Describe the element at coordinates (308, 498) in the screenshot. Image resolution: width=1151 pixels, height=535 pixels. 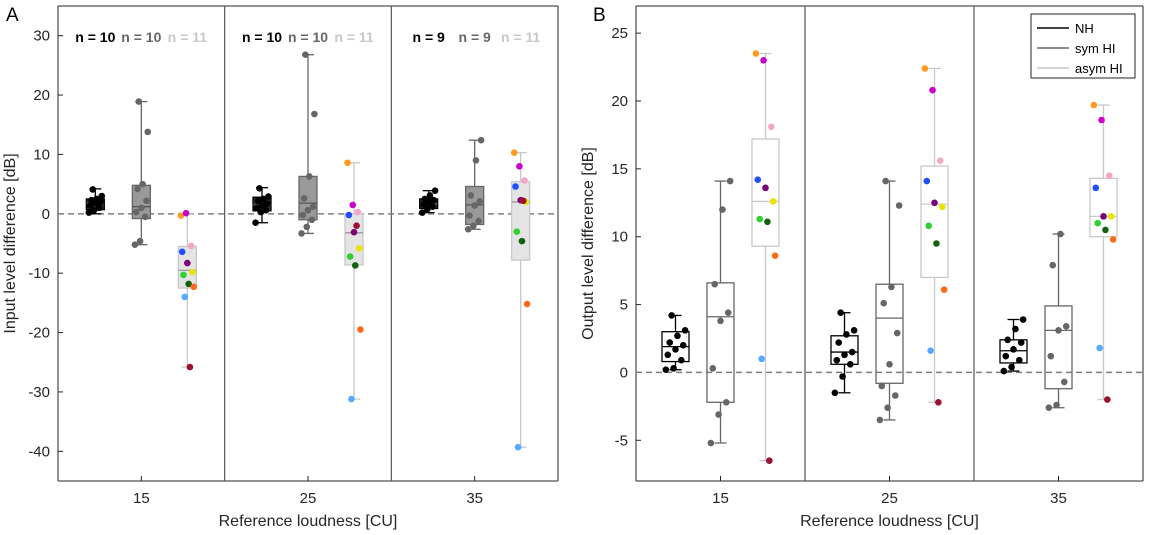
I see `panel-a-x-tick-label: 25` at that location.